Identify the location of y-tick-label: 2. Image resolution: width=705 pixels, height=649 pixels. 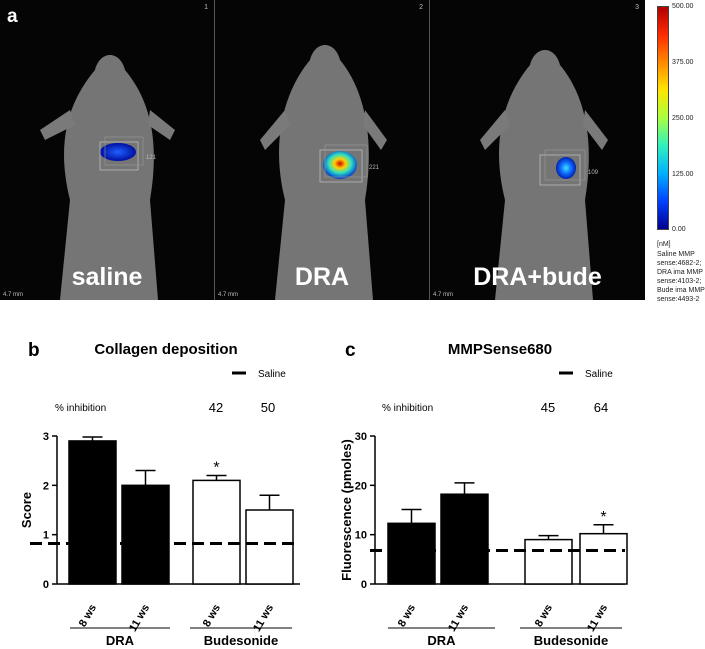
(46, 486).